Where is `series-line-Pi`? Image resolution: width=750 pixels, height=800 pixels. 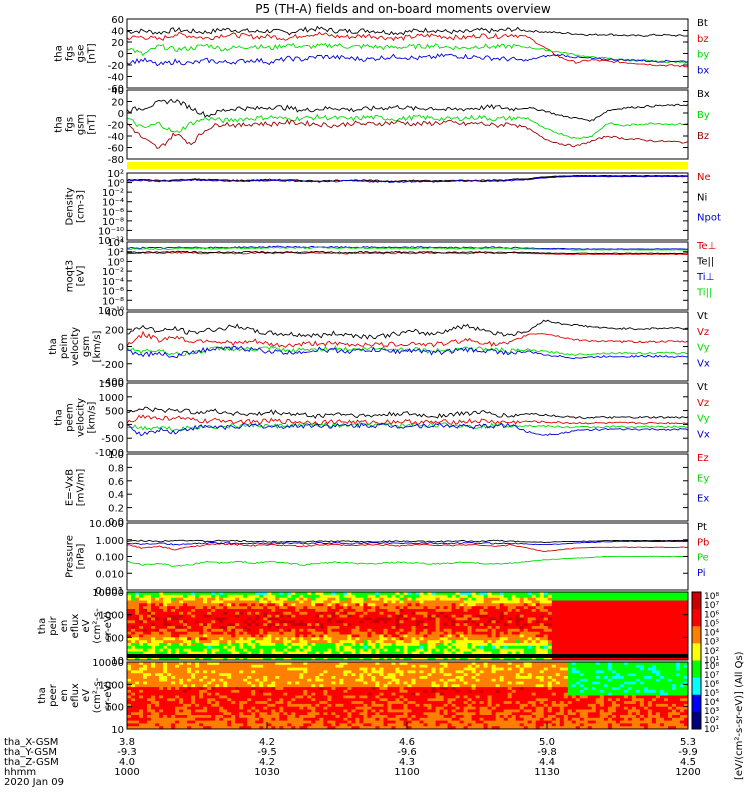 series-line-Pi is located at coordinates (407, 543).